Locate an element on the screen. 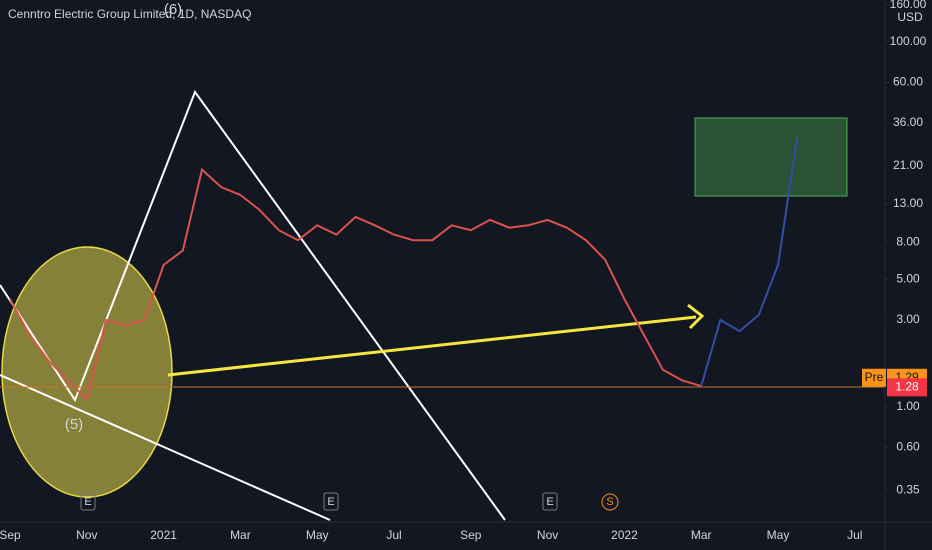 The height and width of the screenshot is (550, 932). last-price-box is located at coordinates (907, 387).